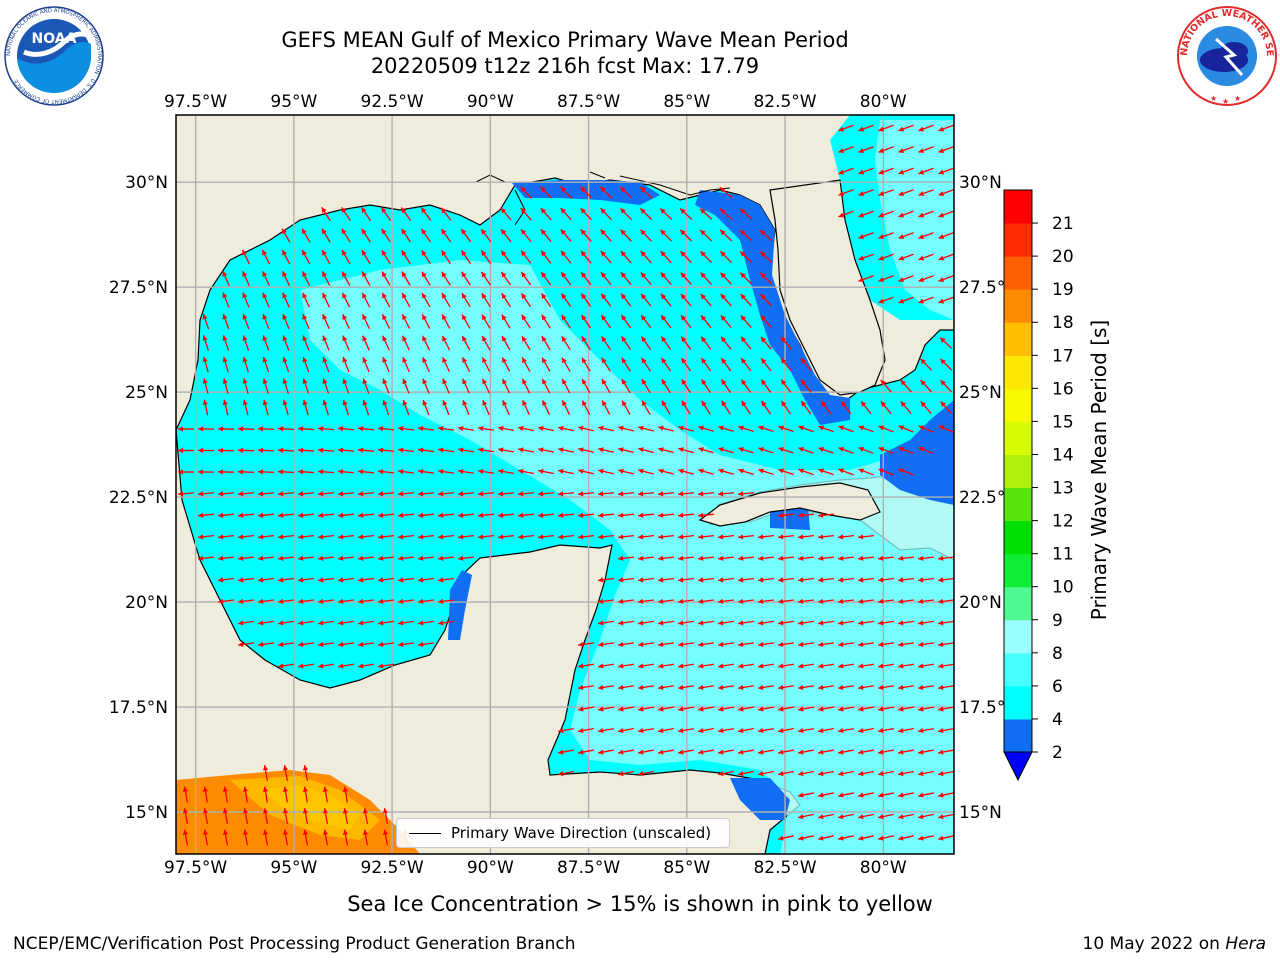 The width and height of the screenshot is (1280, 960). What do you see at coordinates (425, 833) in the screenshot?
I see `legend-line-icon` at bounding box center [425, 833].